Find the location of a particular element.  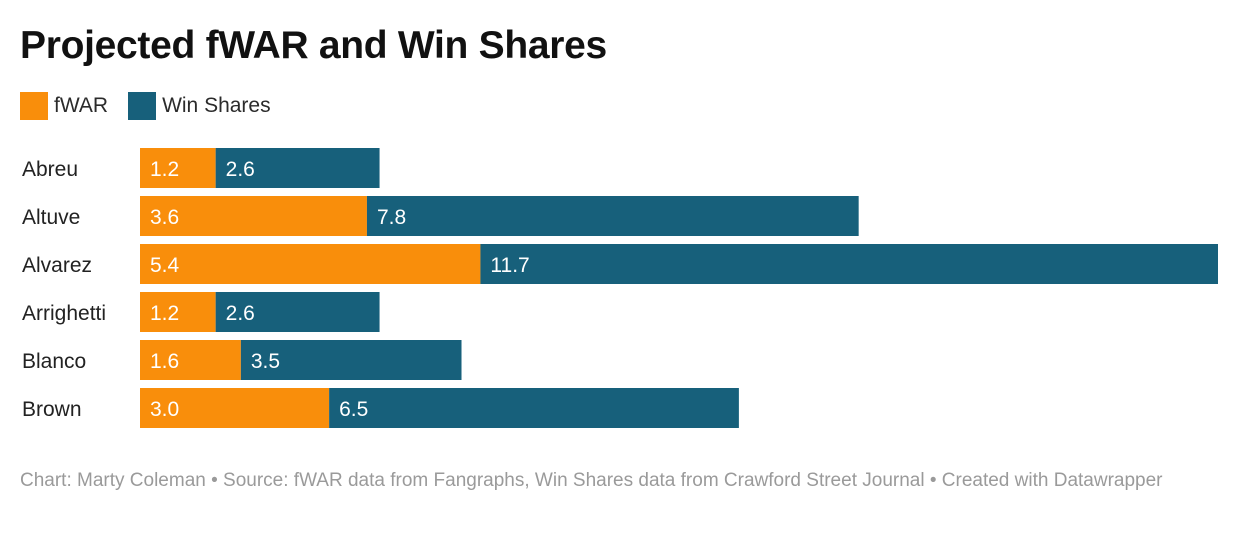

legend-item-win-shares: Win Shares is located at coordinates (199, 106).